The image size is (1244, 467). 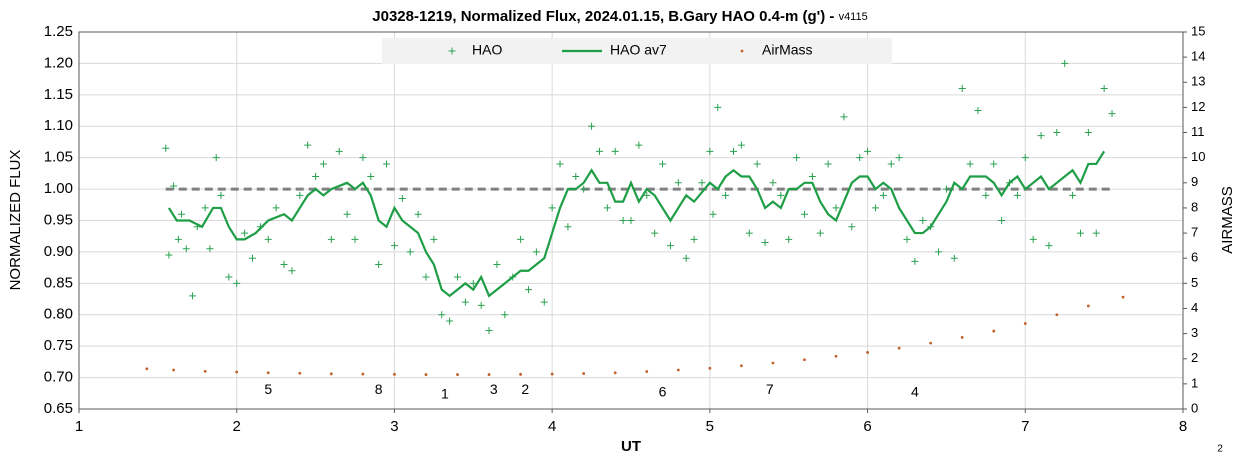 I want to click on x-tick-label: 5, so click(x=710, y=426).